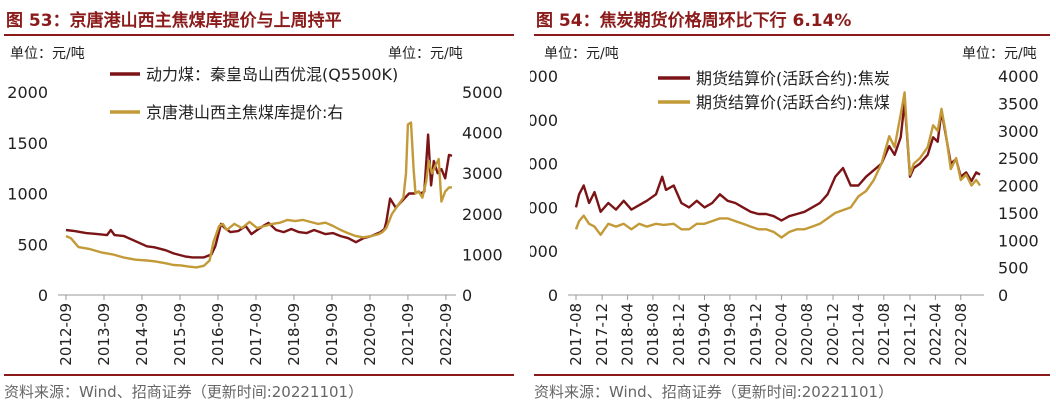  Describe the element at coordinates (793, 78) in the screenshot. I see `legend-label-1: 期货结算价(活跃合约):焦炭` at that location.